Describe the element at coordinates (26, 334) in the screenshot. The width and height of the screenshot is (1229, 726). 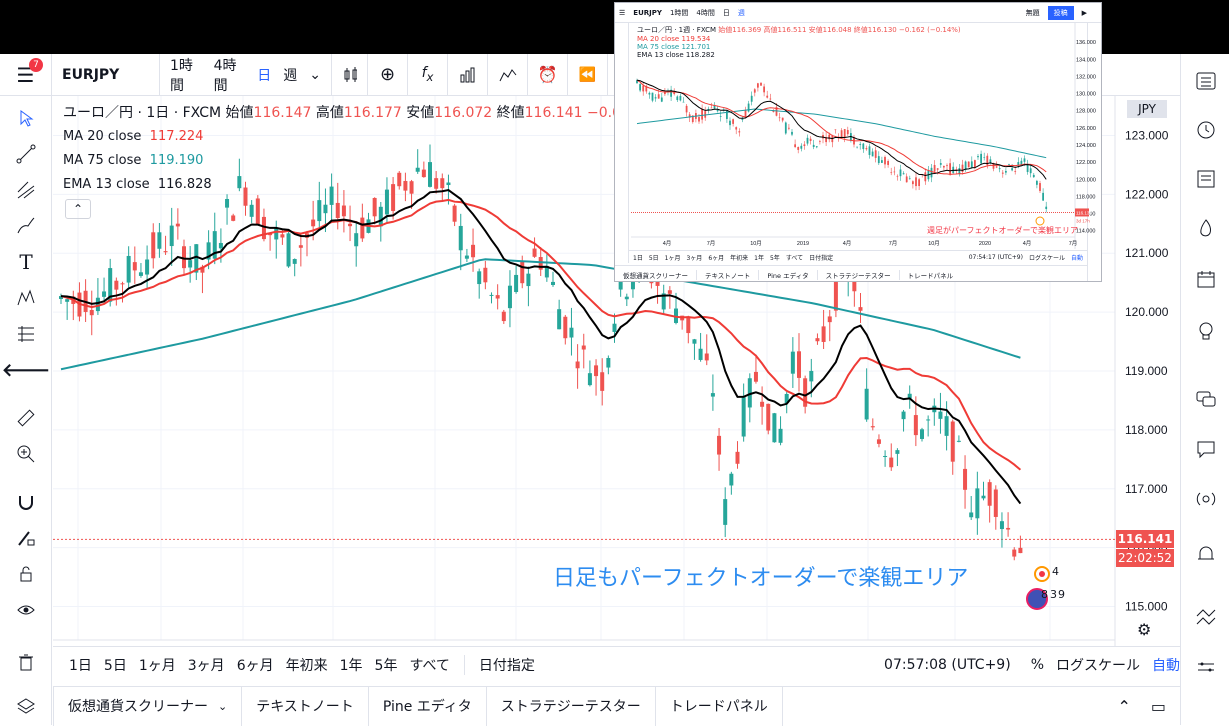
I see `measure-tool` at that location.